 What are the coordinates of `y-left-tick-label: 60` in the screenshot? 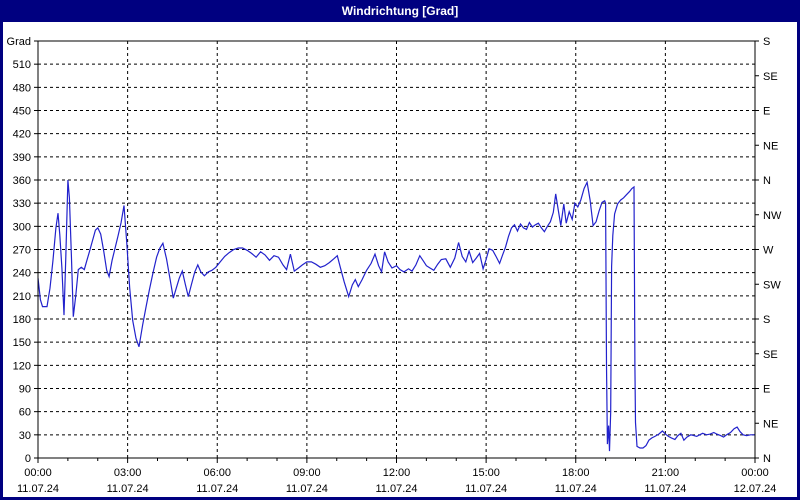 It's located at (25, 413).